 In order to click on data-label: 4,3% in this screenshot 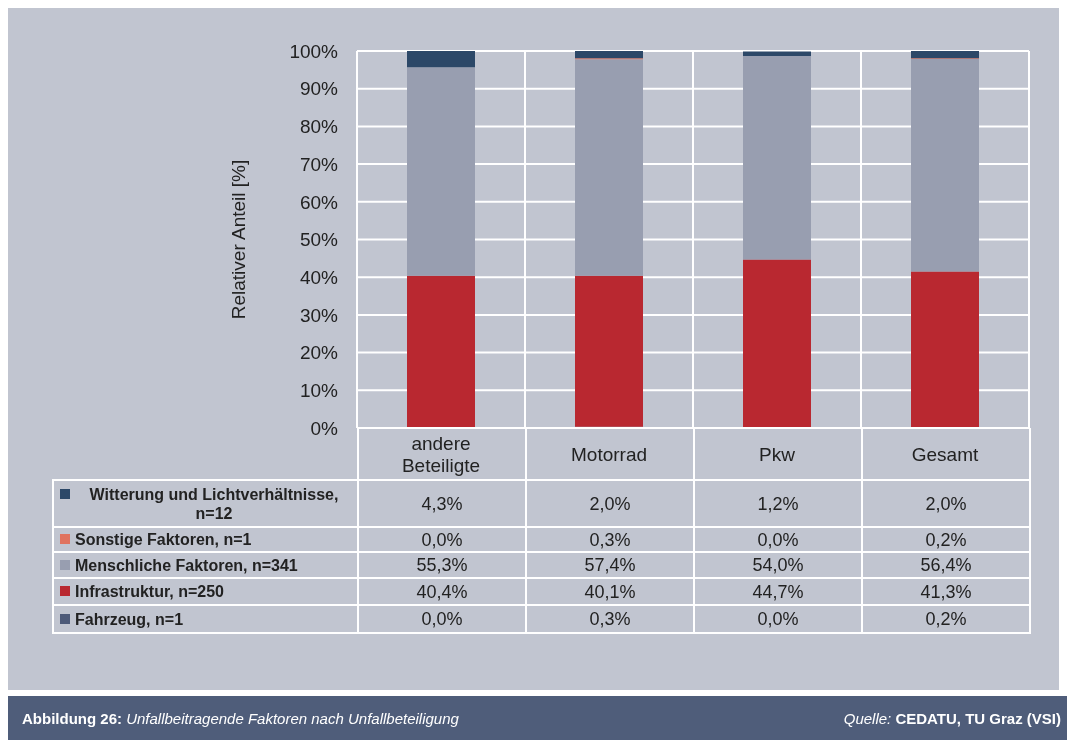, I will do `click(442, 503)`.